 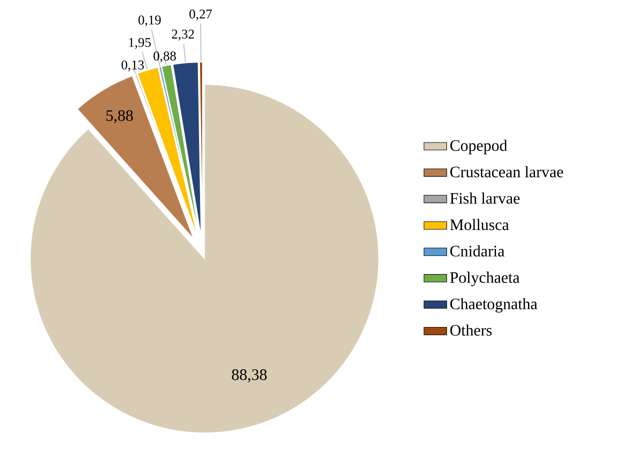 I want to click on data-label: 0,19, so click(x=149, y=20).